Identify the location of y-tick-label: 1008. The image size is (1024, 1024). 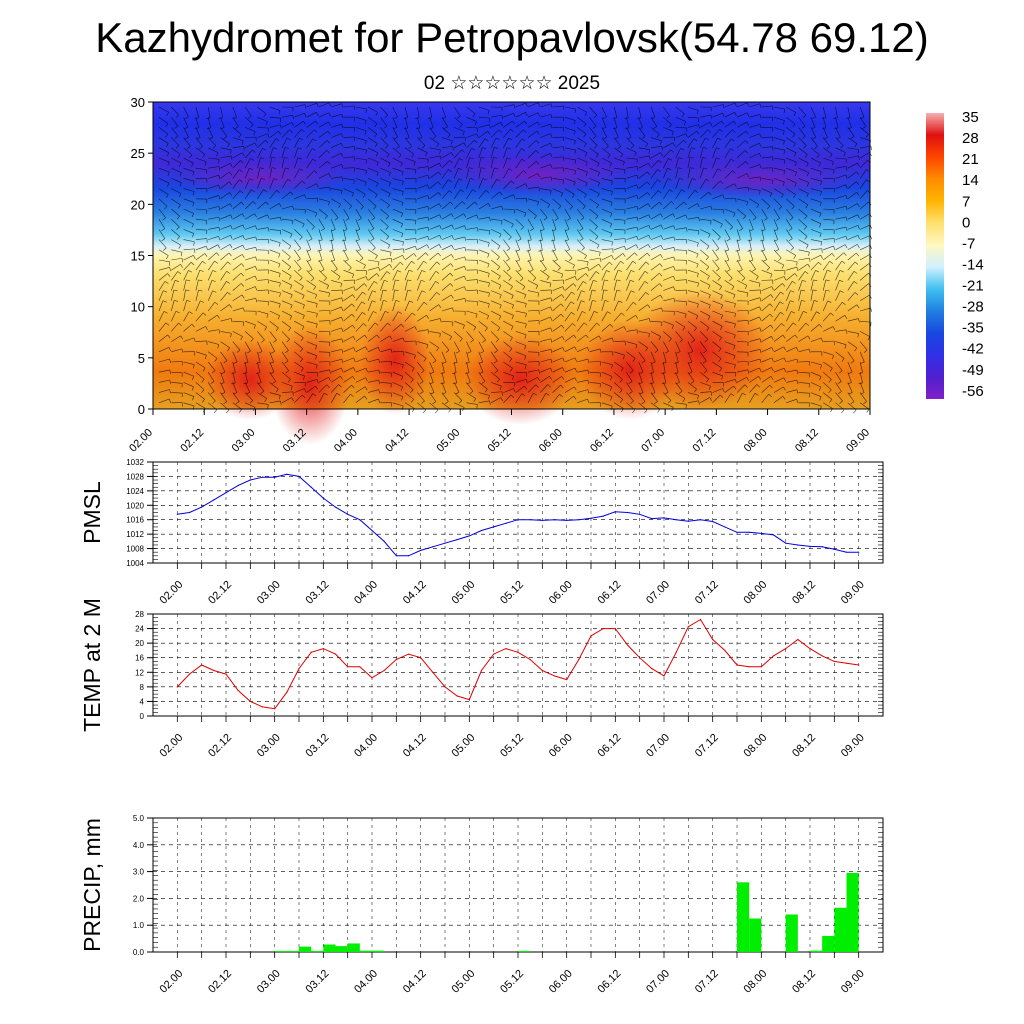
(135, 549).